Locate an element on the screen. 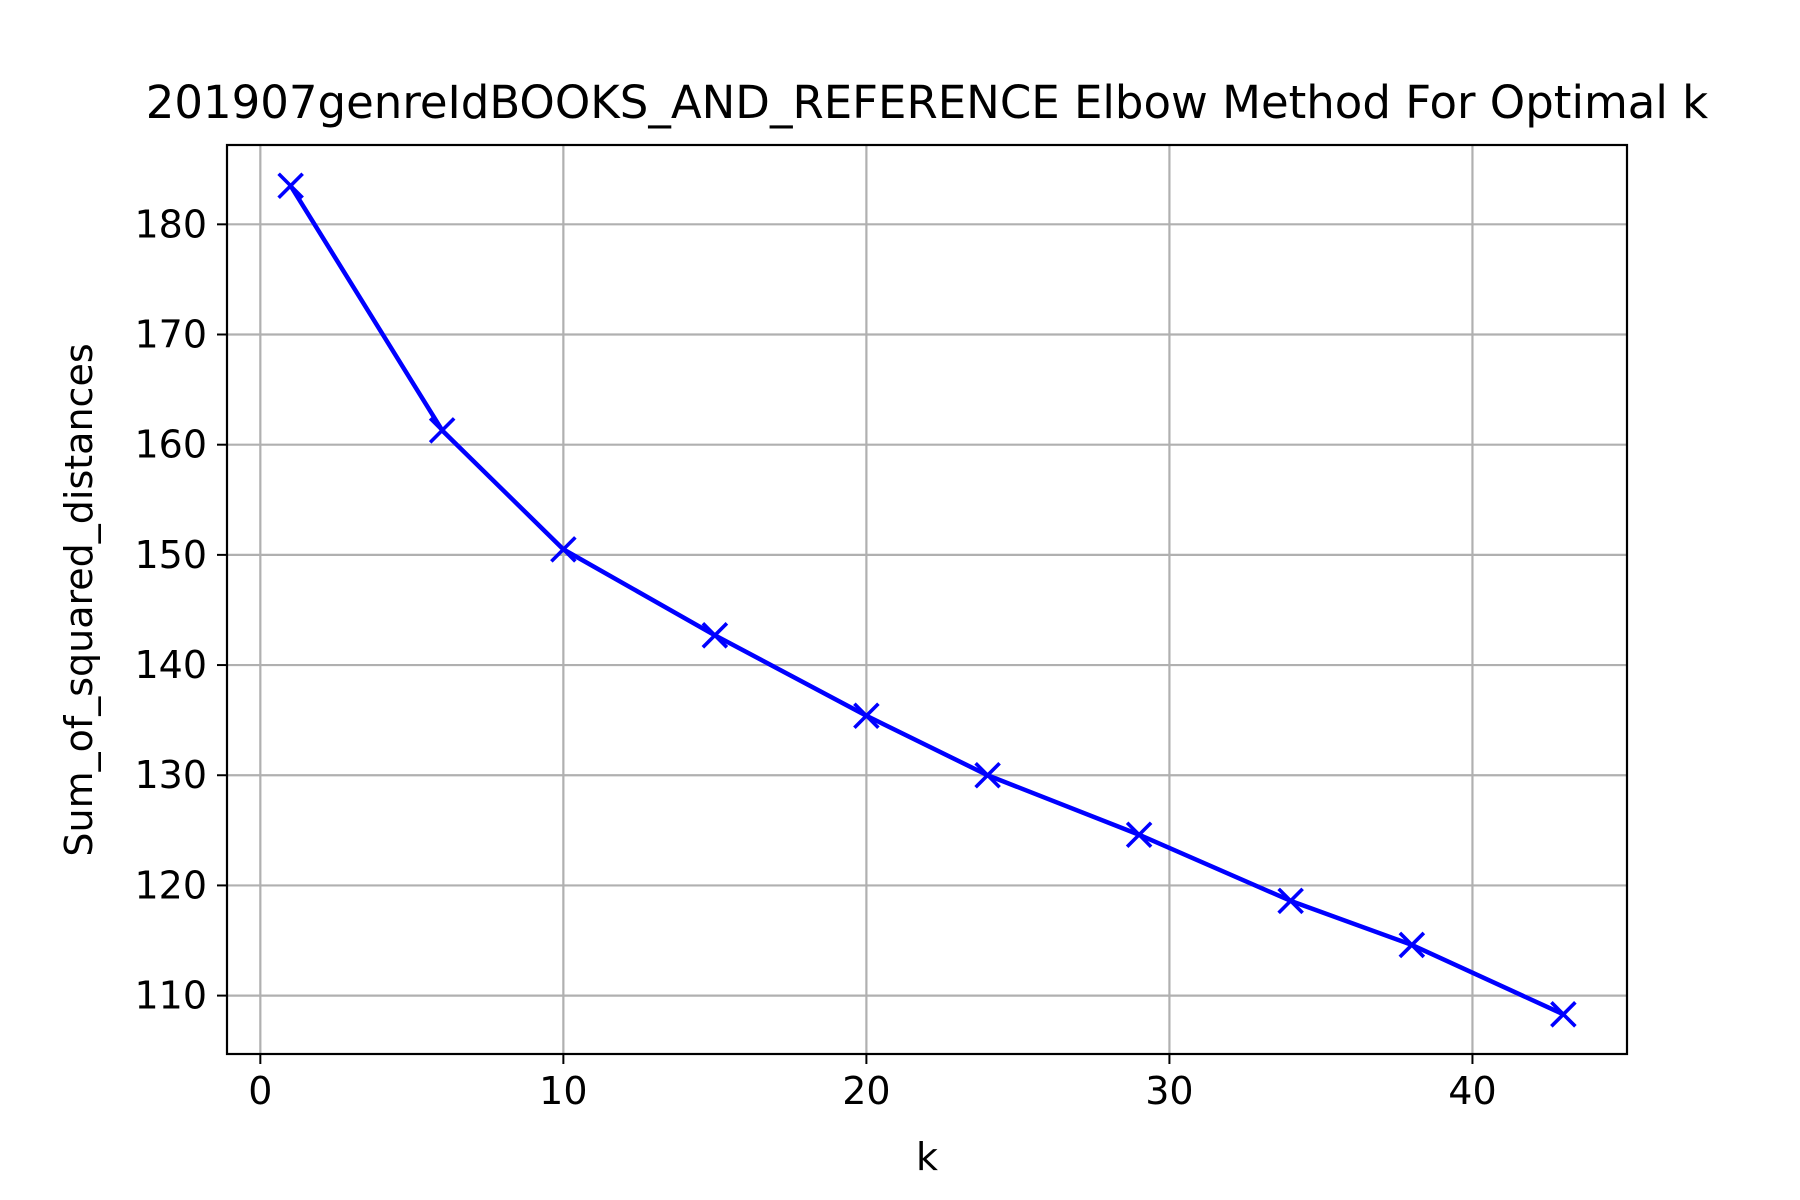 The image size is (1800, 1200). x-tick-label: 0 is located at coordinates (260, 1091).